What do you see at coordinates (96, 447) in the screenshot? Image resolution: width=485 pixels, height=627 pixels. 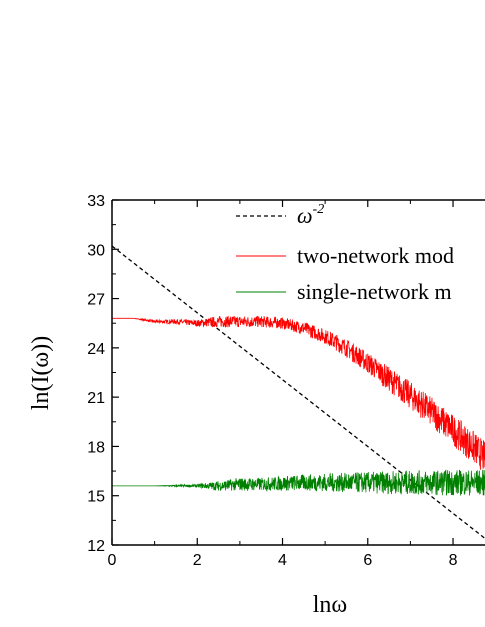 I see `y-tick-label: 18` at bounding box center [96, 447].